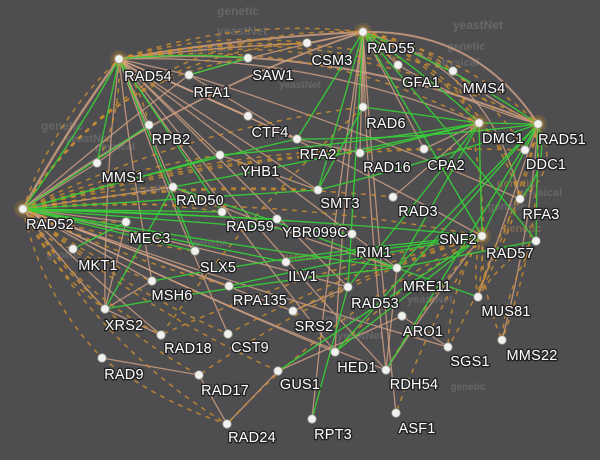 The width and height of the screenshot is (600, 460). Describe the element at coordinates (410, 379) in the screenshot. I see `node-RDH54: RDH54` at that location.